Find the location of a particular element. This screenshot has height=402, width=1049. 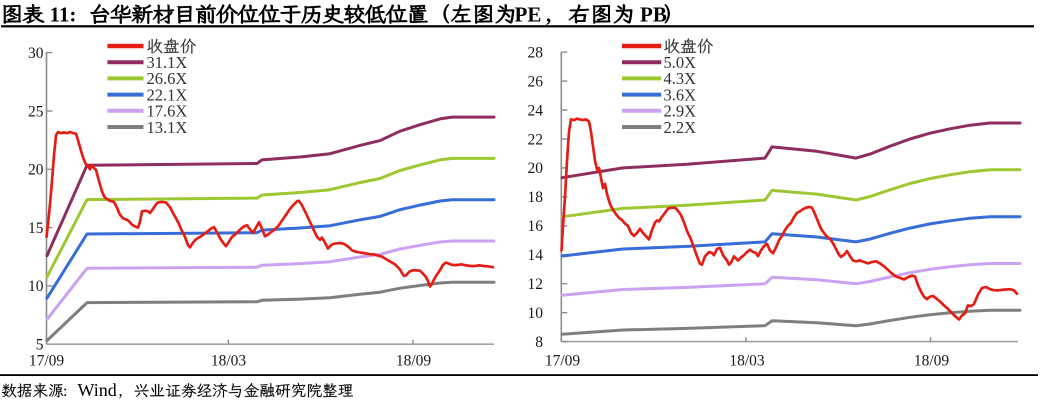

svg-text: 5 is located at coordinates (40, 345).